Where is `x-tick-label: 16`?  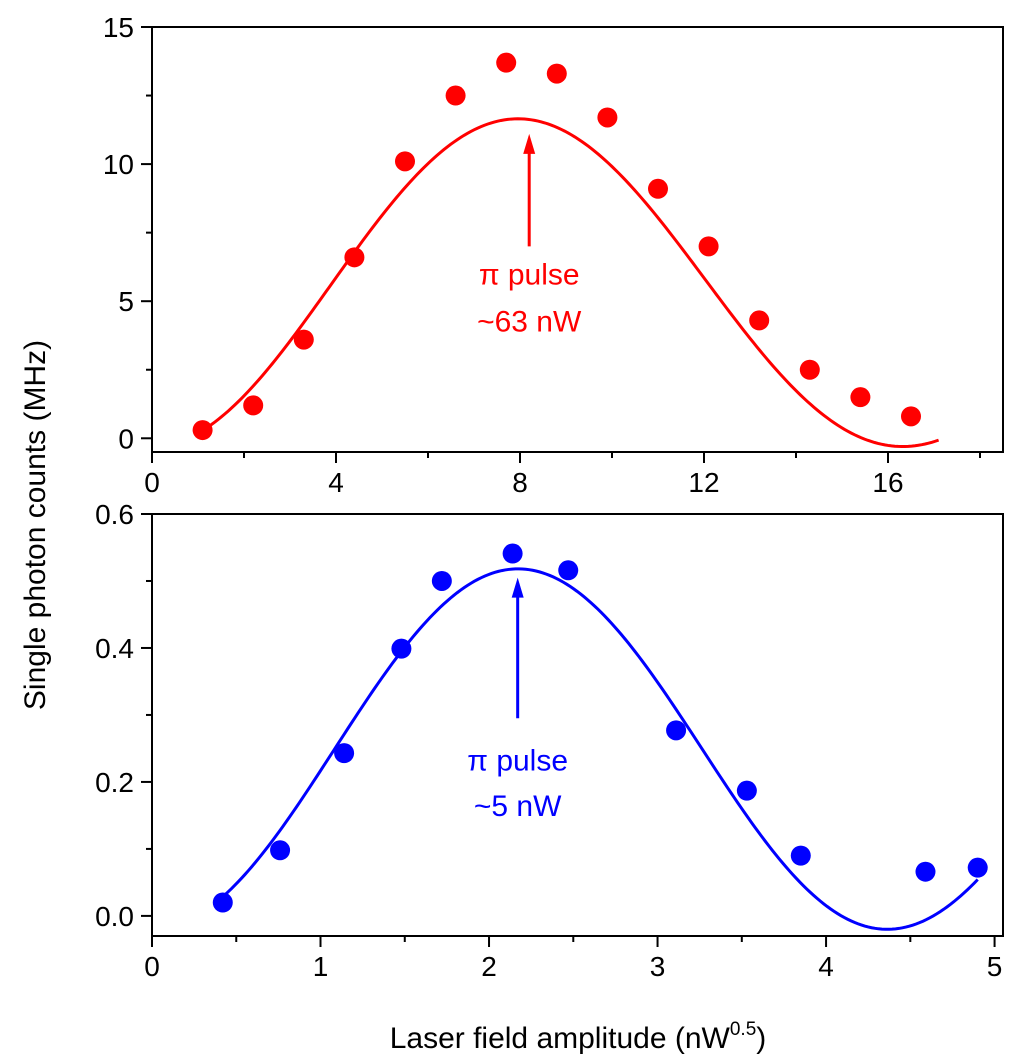 x-tick-label: 16 is located at coordinates (887, 482).